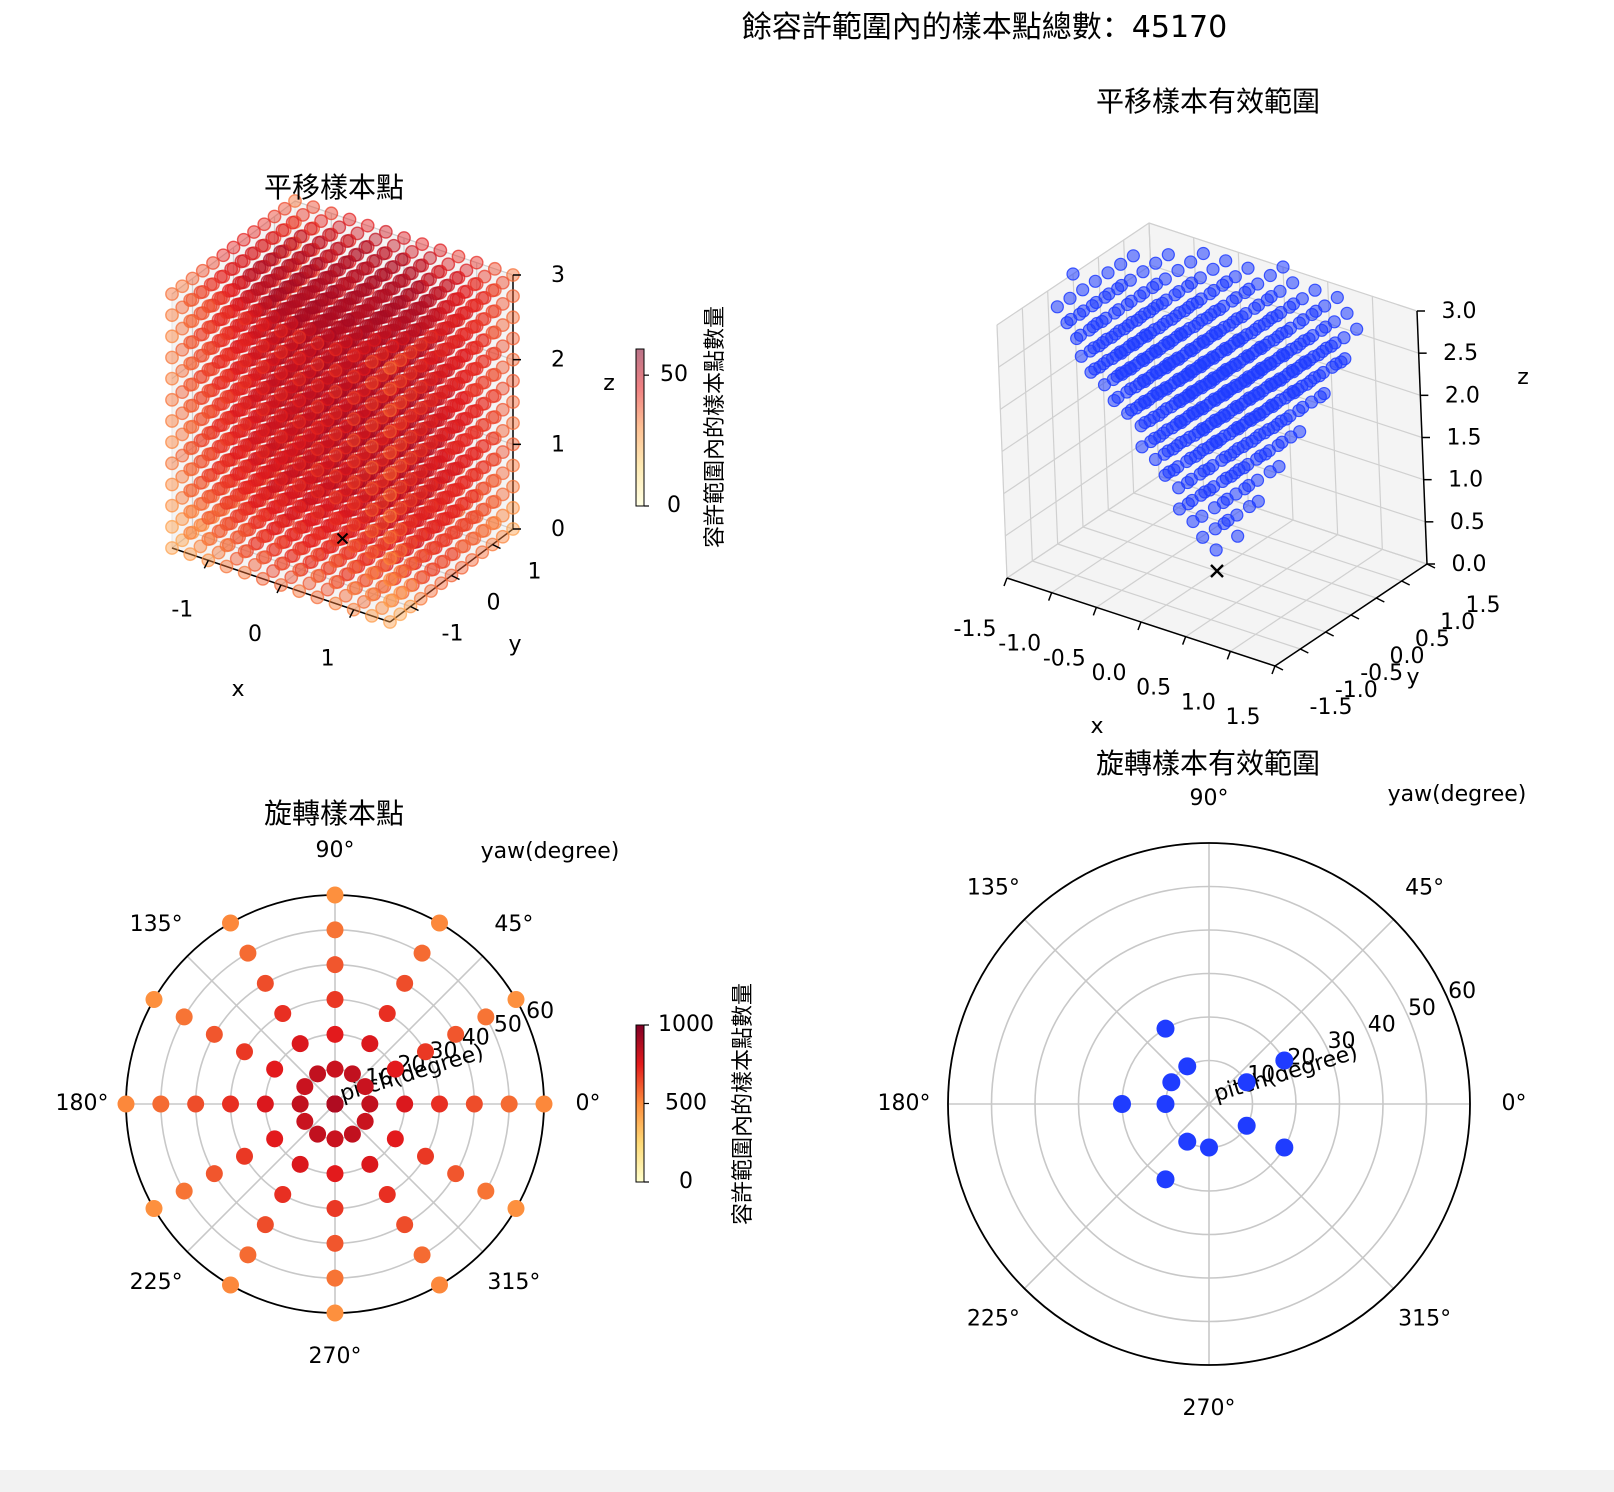  What do you see at coordinates (715, 427) in the screenshot?
I see `p1-colorbar-label: 容許範圍內的樣本點數量` at bounding box center [715, 427].